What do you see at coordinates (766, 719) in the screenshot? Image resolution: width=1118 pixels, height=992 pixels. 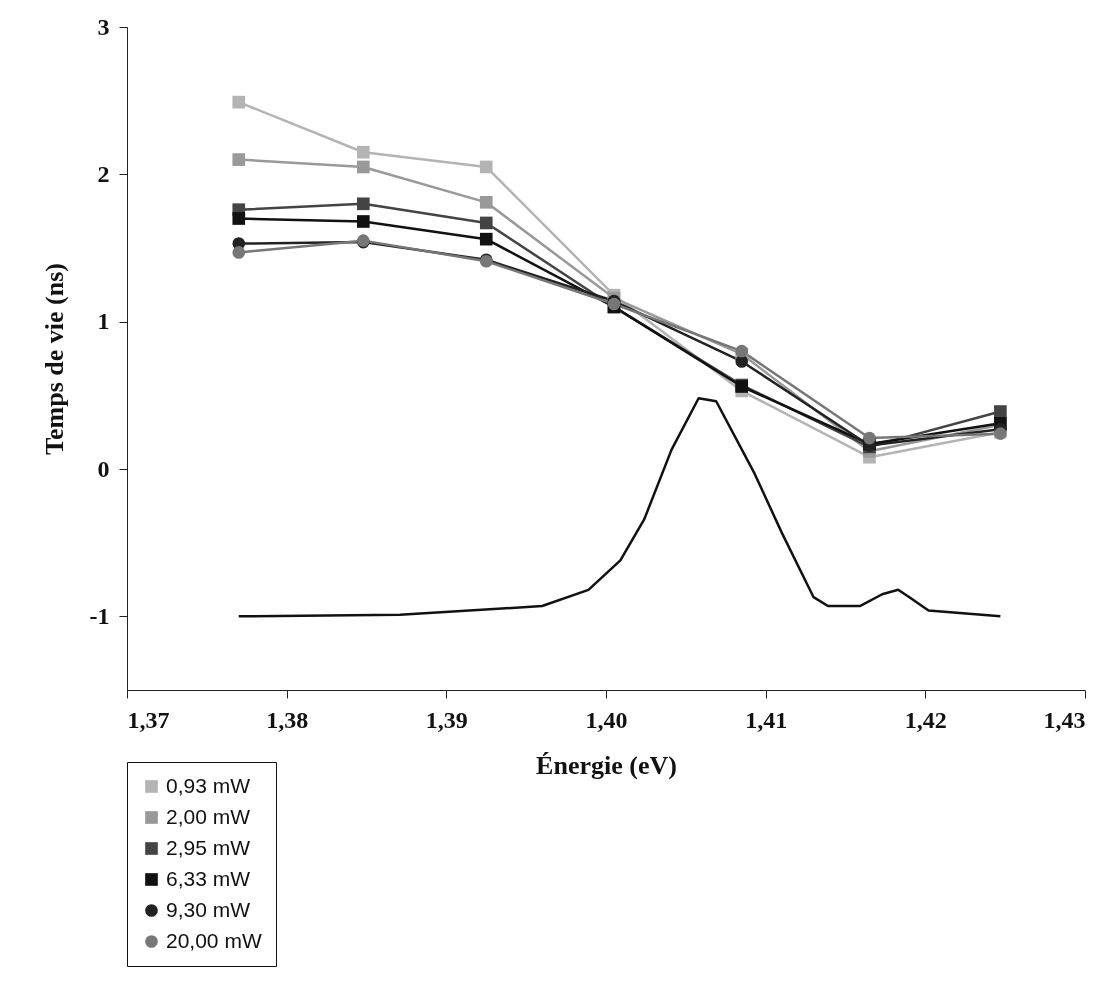 I see `x-tick-label: 1,41` at bounding box center [766, 719].